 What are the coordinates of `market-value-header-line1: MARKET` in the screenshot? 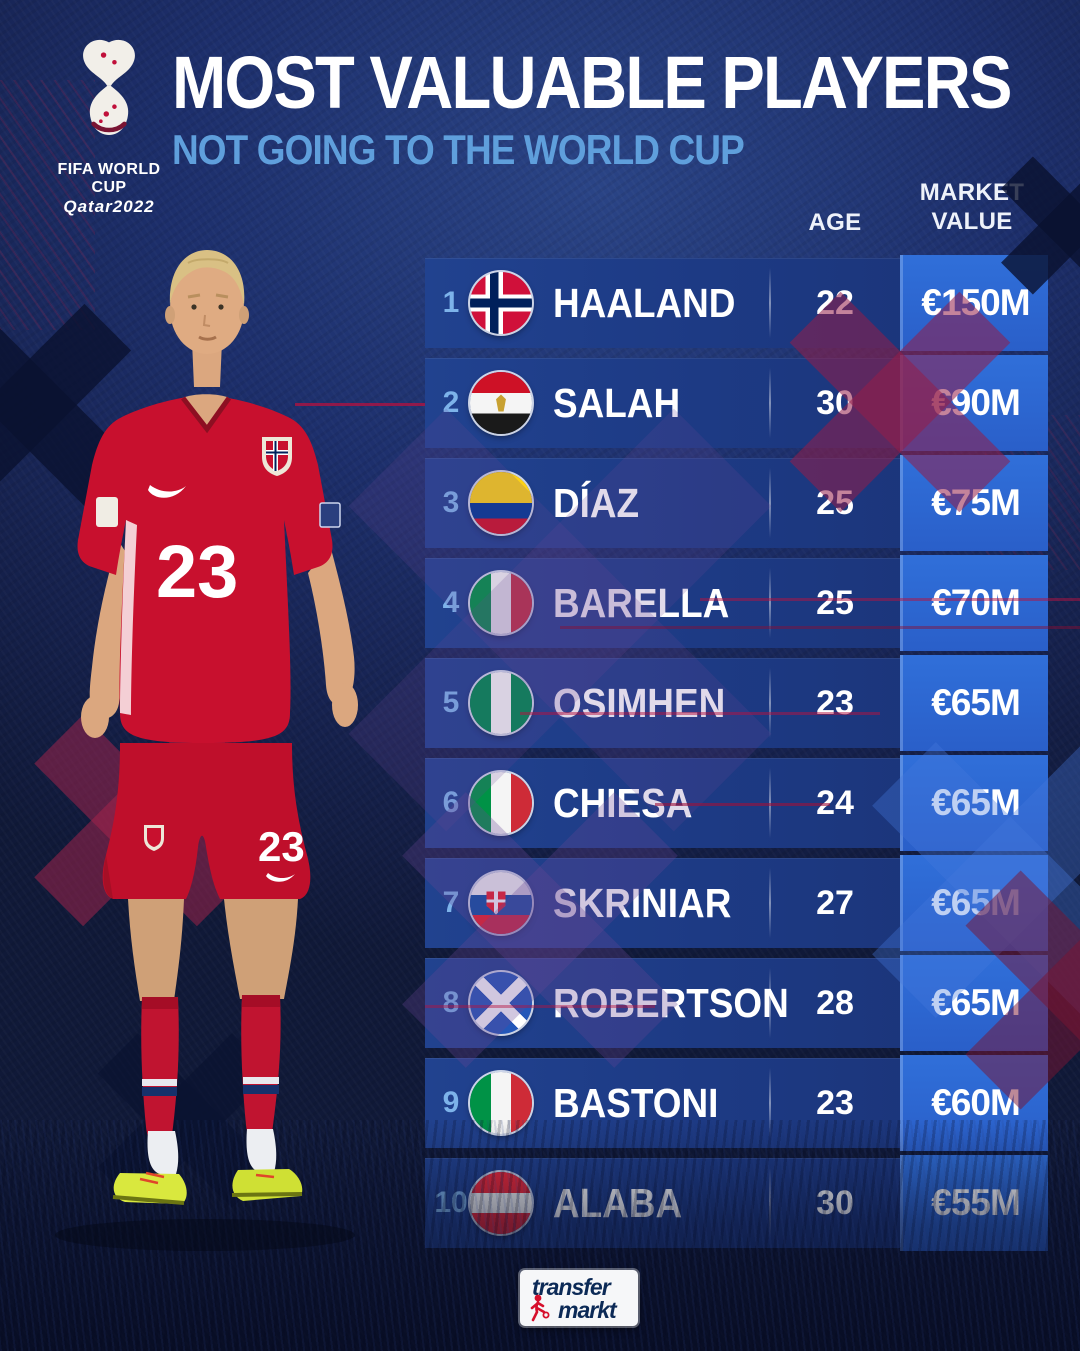 It's located at (972, 192).